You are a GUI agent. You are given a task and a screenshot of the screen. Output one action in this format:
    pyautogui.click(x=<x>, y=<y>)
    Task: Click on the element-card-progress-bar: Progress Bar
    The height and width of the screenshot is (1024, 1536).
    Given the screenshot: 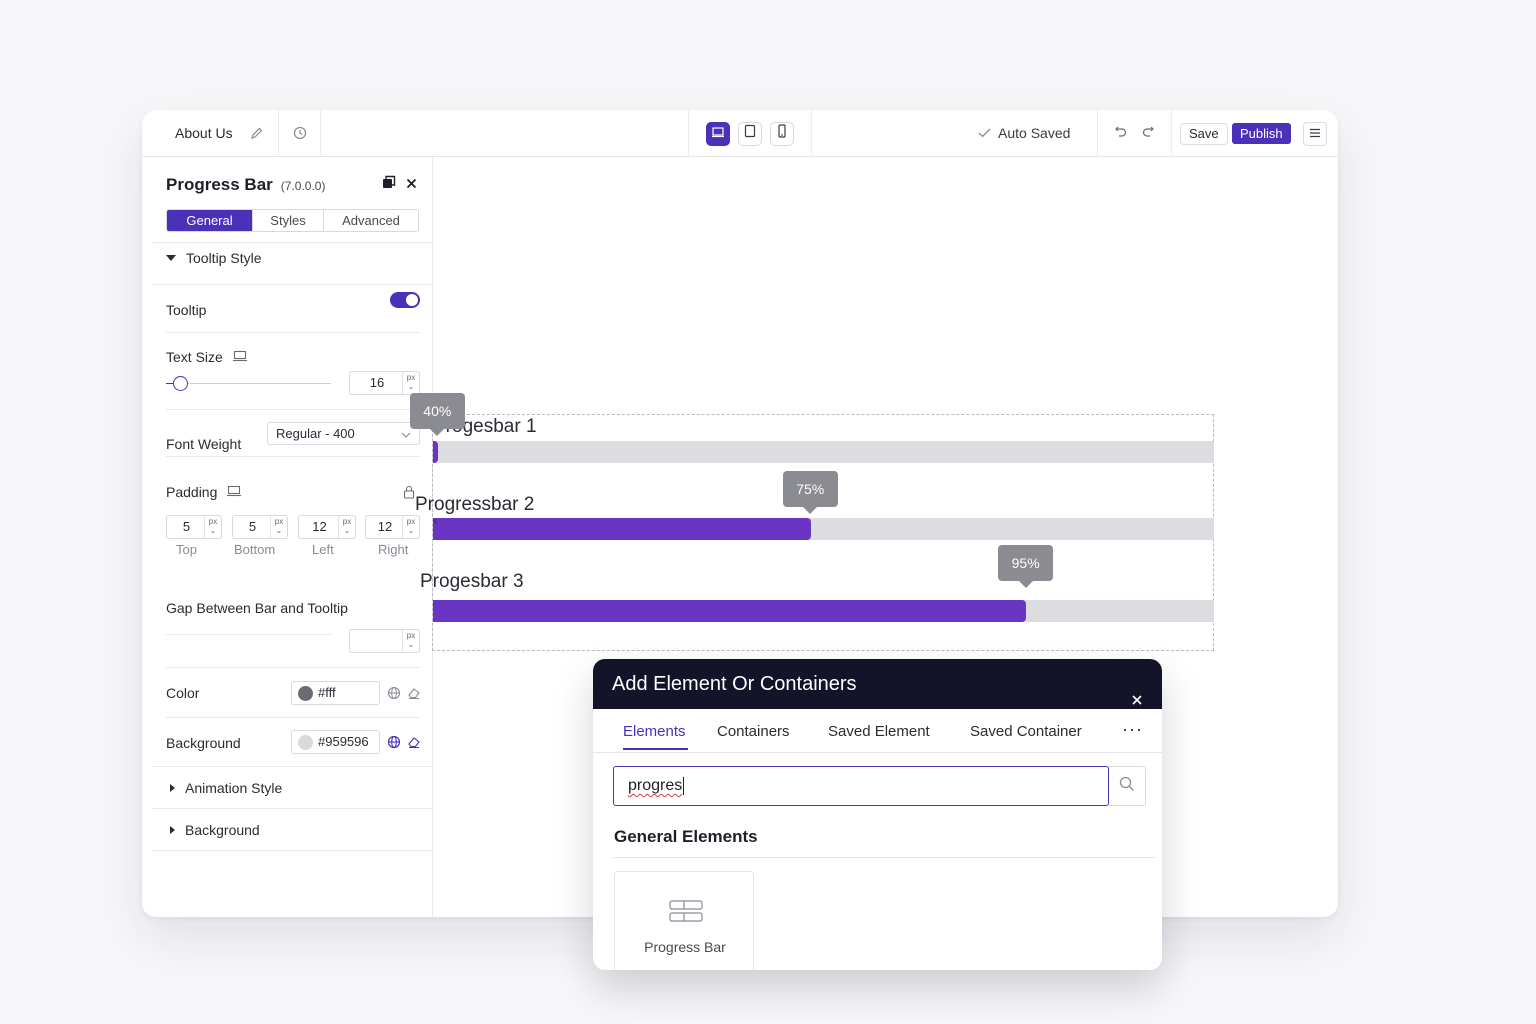 What is the action you would take?
    pyautogui.click(x=684, y=920)
    